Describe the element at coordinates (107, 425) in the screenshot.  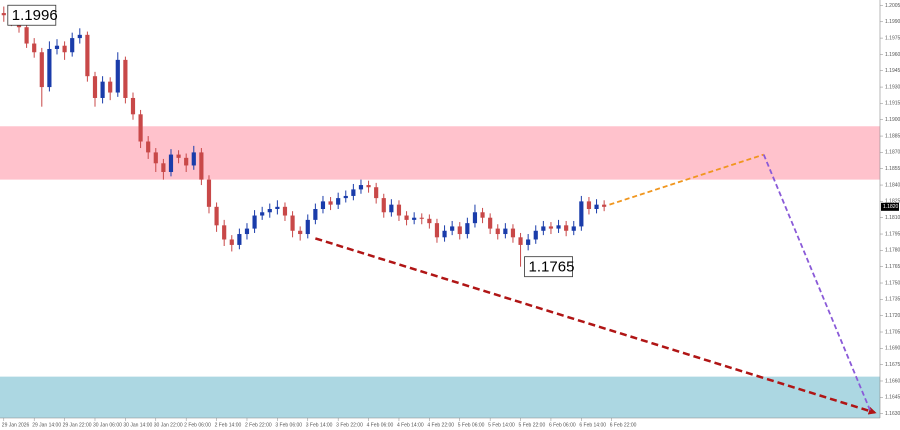
I see `x-tick-label: 30 Jan 06:00` at that location.